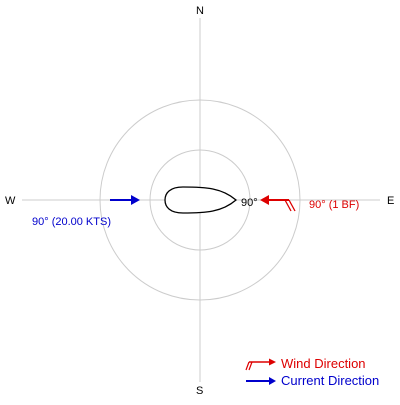  I want to click on current-legend-icon, so click(261, 381).